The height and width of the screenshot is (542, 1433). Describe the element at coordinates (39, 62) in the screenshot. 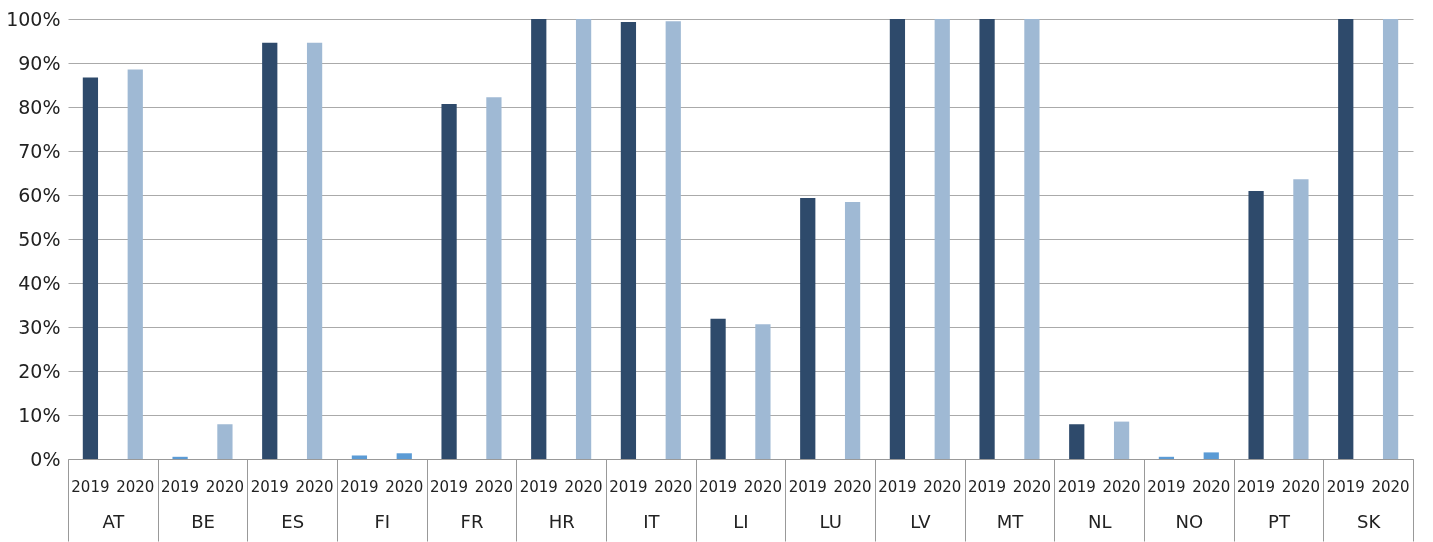

I see `y-tick-label: 90%` at that location.